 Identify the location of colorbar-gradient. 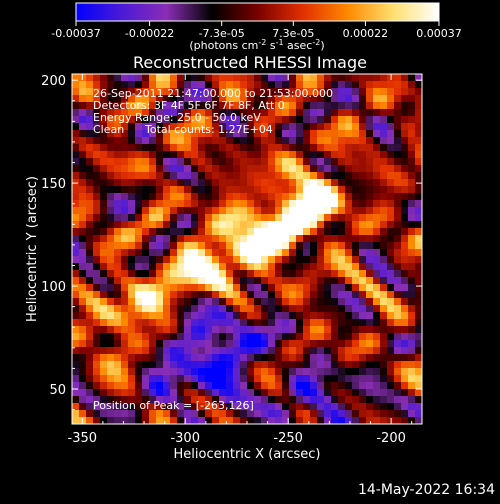
(257, 12).